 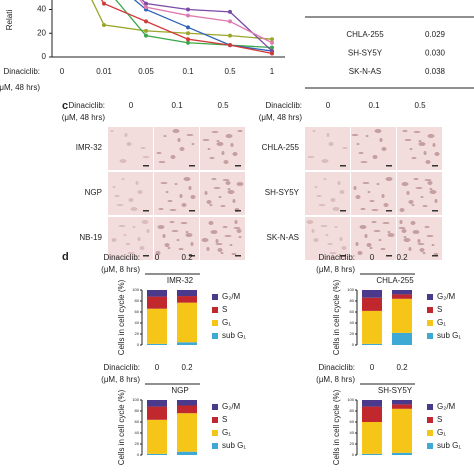 I want to click on cell-line-label: NGP, so click(x=93, y=192).